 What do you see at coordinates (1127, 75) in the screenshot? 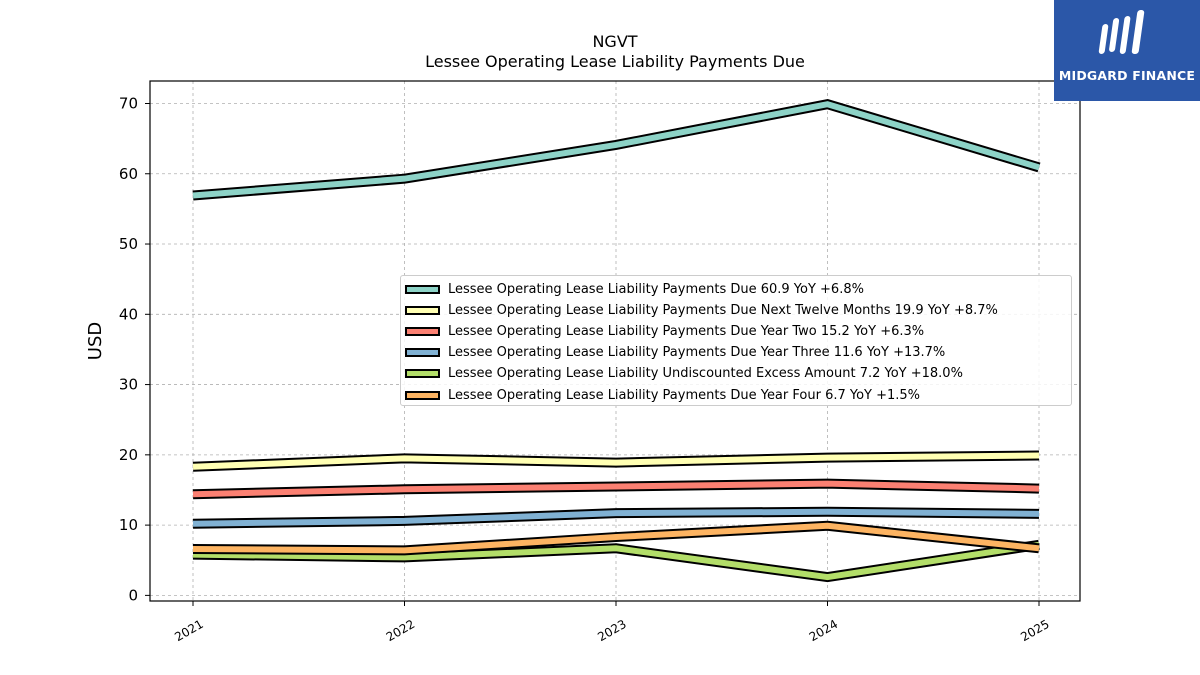
I see `logo-text: MIDGARD FINANCE` at bounding box center [1127, 75].